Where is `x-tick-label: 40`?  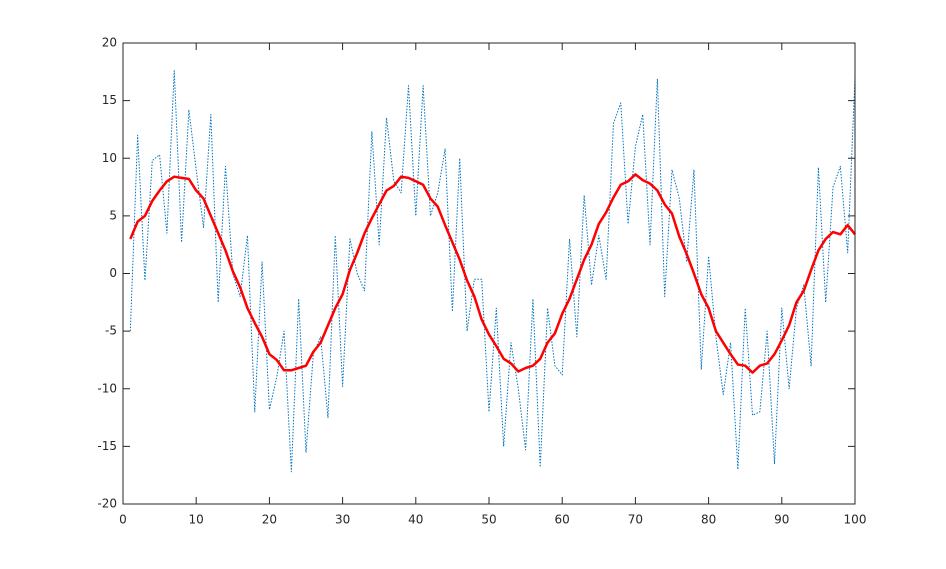
x-tick-label: 40 is located at coordinates (415, 520).